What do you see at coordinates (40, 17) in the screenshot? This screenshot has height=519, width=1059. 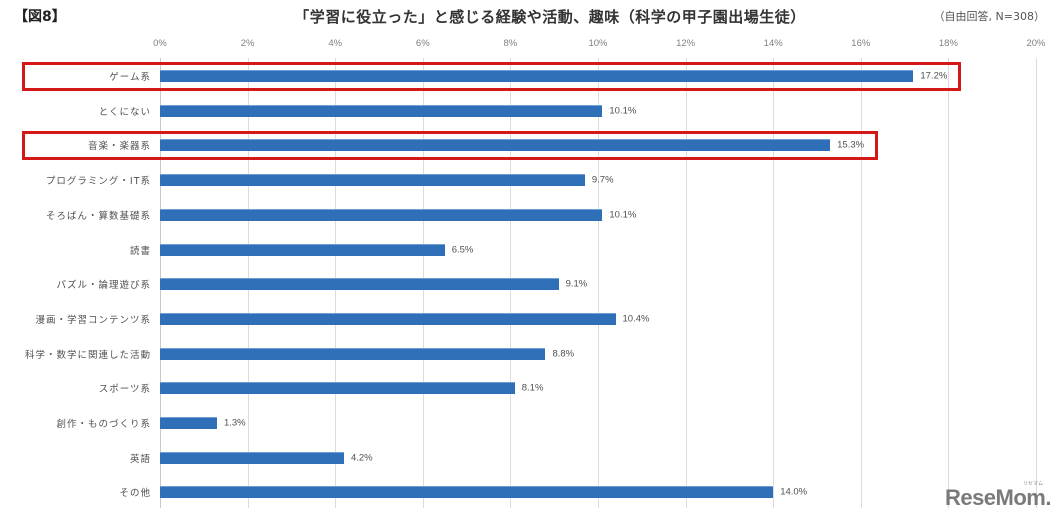 I see `figure-label: 【図8】` at bounding box center [40, 17].